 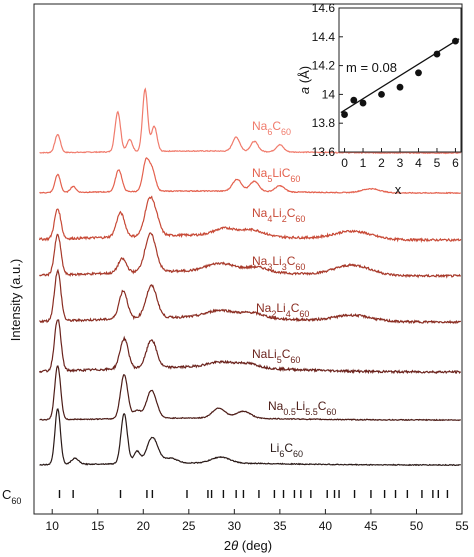 I want to click on x-tick-label: 20, so click(x=144, y=526).